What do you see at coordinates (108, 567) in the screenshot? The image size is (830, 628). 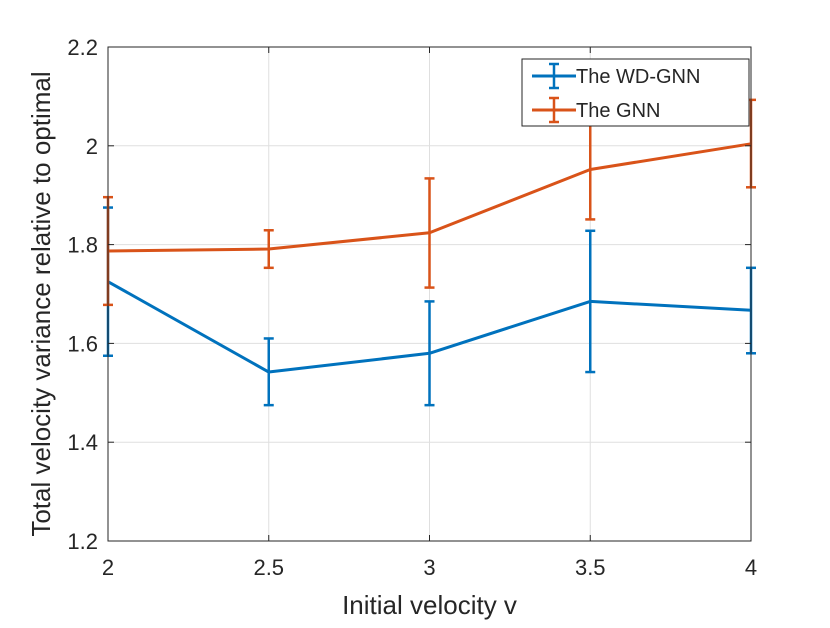 I see `x-tick-label: 2` at bounding box center [108, 567].